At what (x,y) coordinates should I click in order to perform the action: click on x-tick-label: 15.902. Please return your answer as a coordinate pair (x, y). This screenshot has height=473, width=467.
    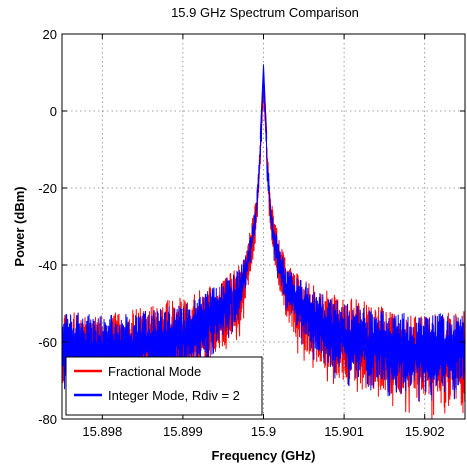
    Looking at the image, I should click on (425, 431).